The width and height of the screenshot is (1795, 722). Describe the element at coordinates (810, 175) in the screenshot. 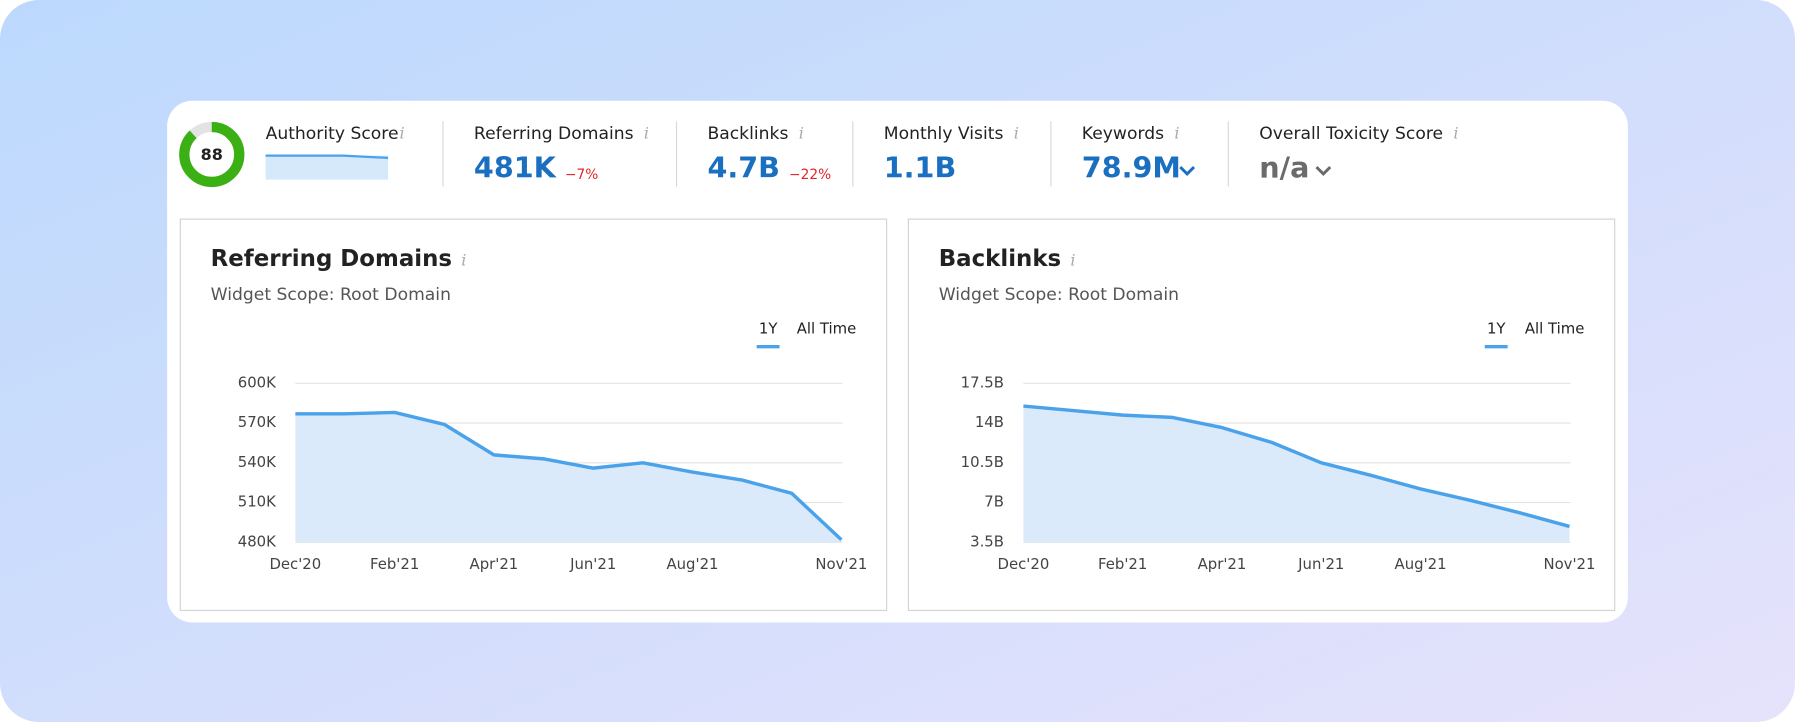

I see `metric-change: −22%` at that location.